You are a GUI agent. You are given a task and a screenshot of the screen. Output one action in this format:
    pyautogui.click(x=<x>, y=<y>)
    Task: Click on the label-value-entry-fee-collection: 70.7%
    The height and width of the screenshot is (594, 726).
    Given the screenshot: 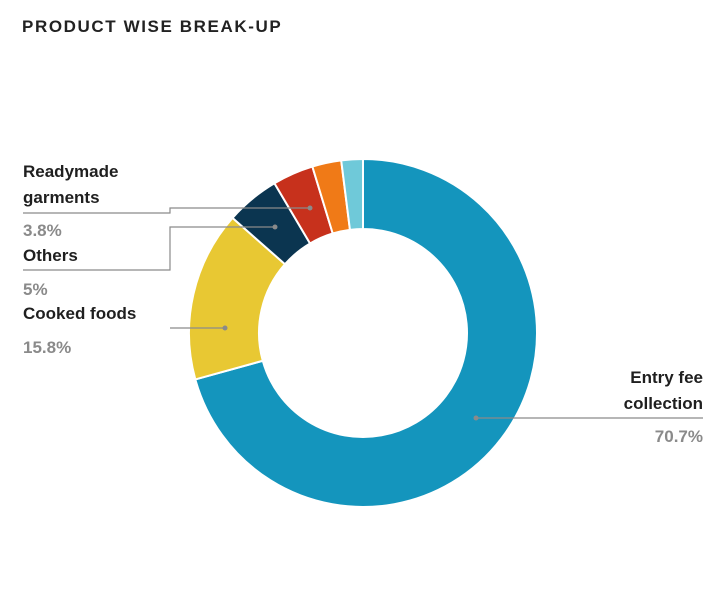 What is the action you would take?
    pyautogui.click(x=679, y=436)
    